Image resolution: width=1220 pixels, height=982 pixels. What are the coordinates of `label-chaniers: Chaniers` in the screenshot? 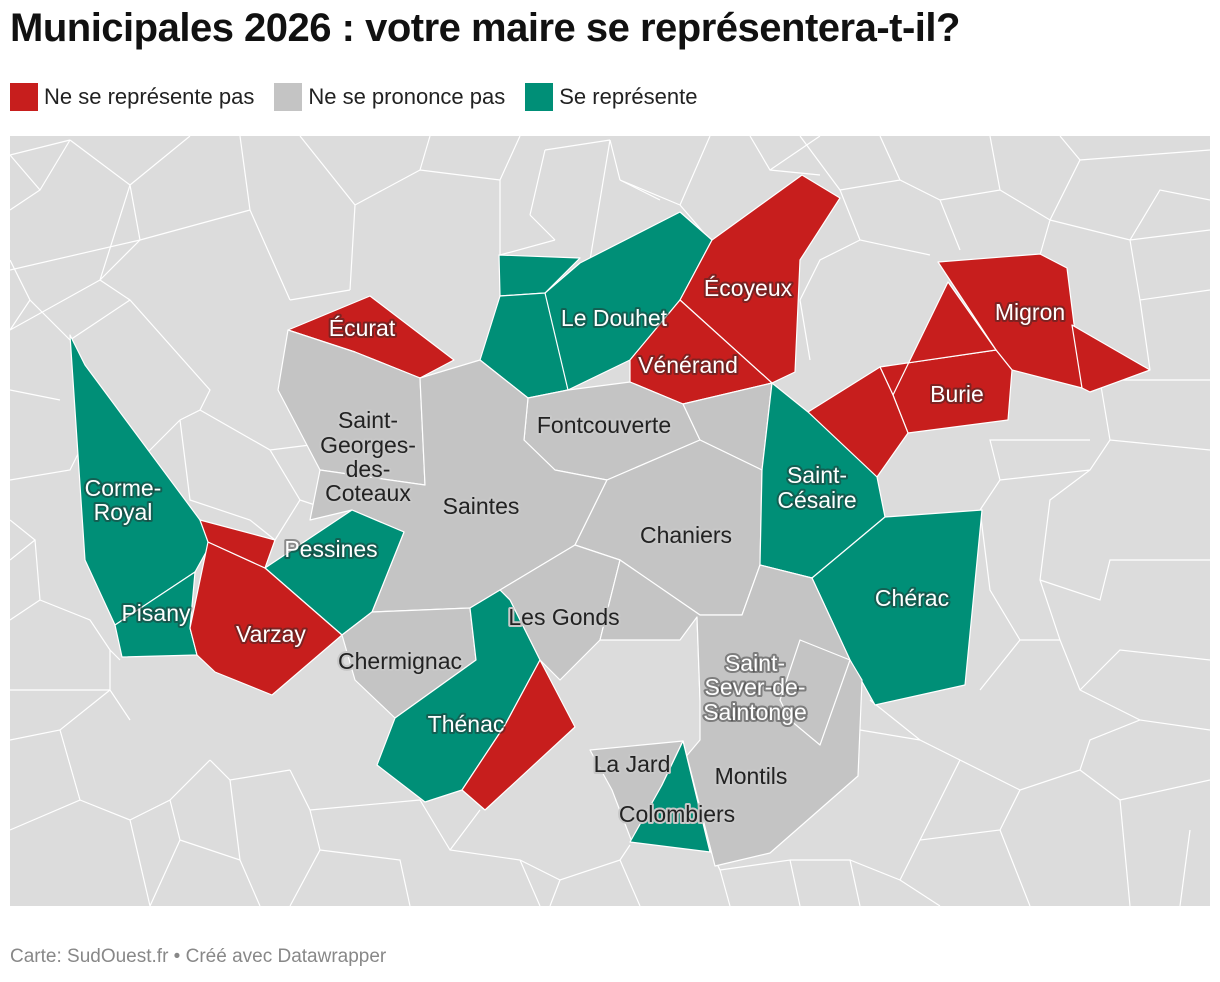 It's located at (686, 535).